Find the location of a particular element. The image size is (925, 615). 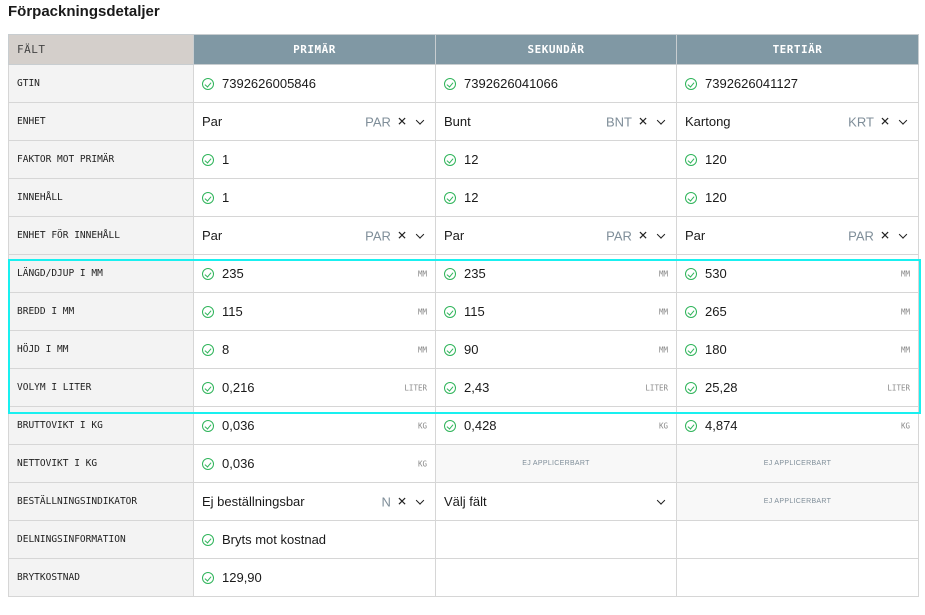

value-cell: 530 MM is located at coordinates (797, 273).